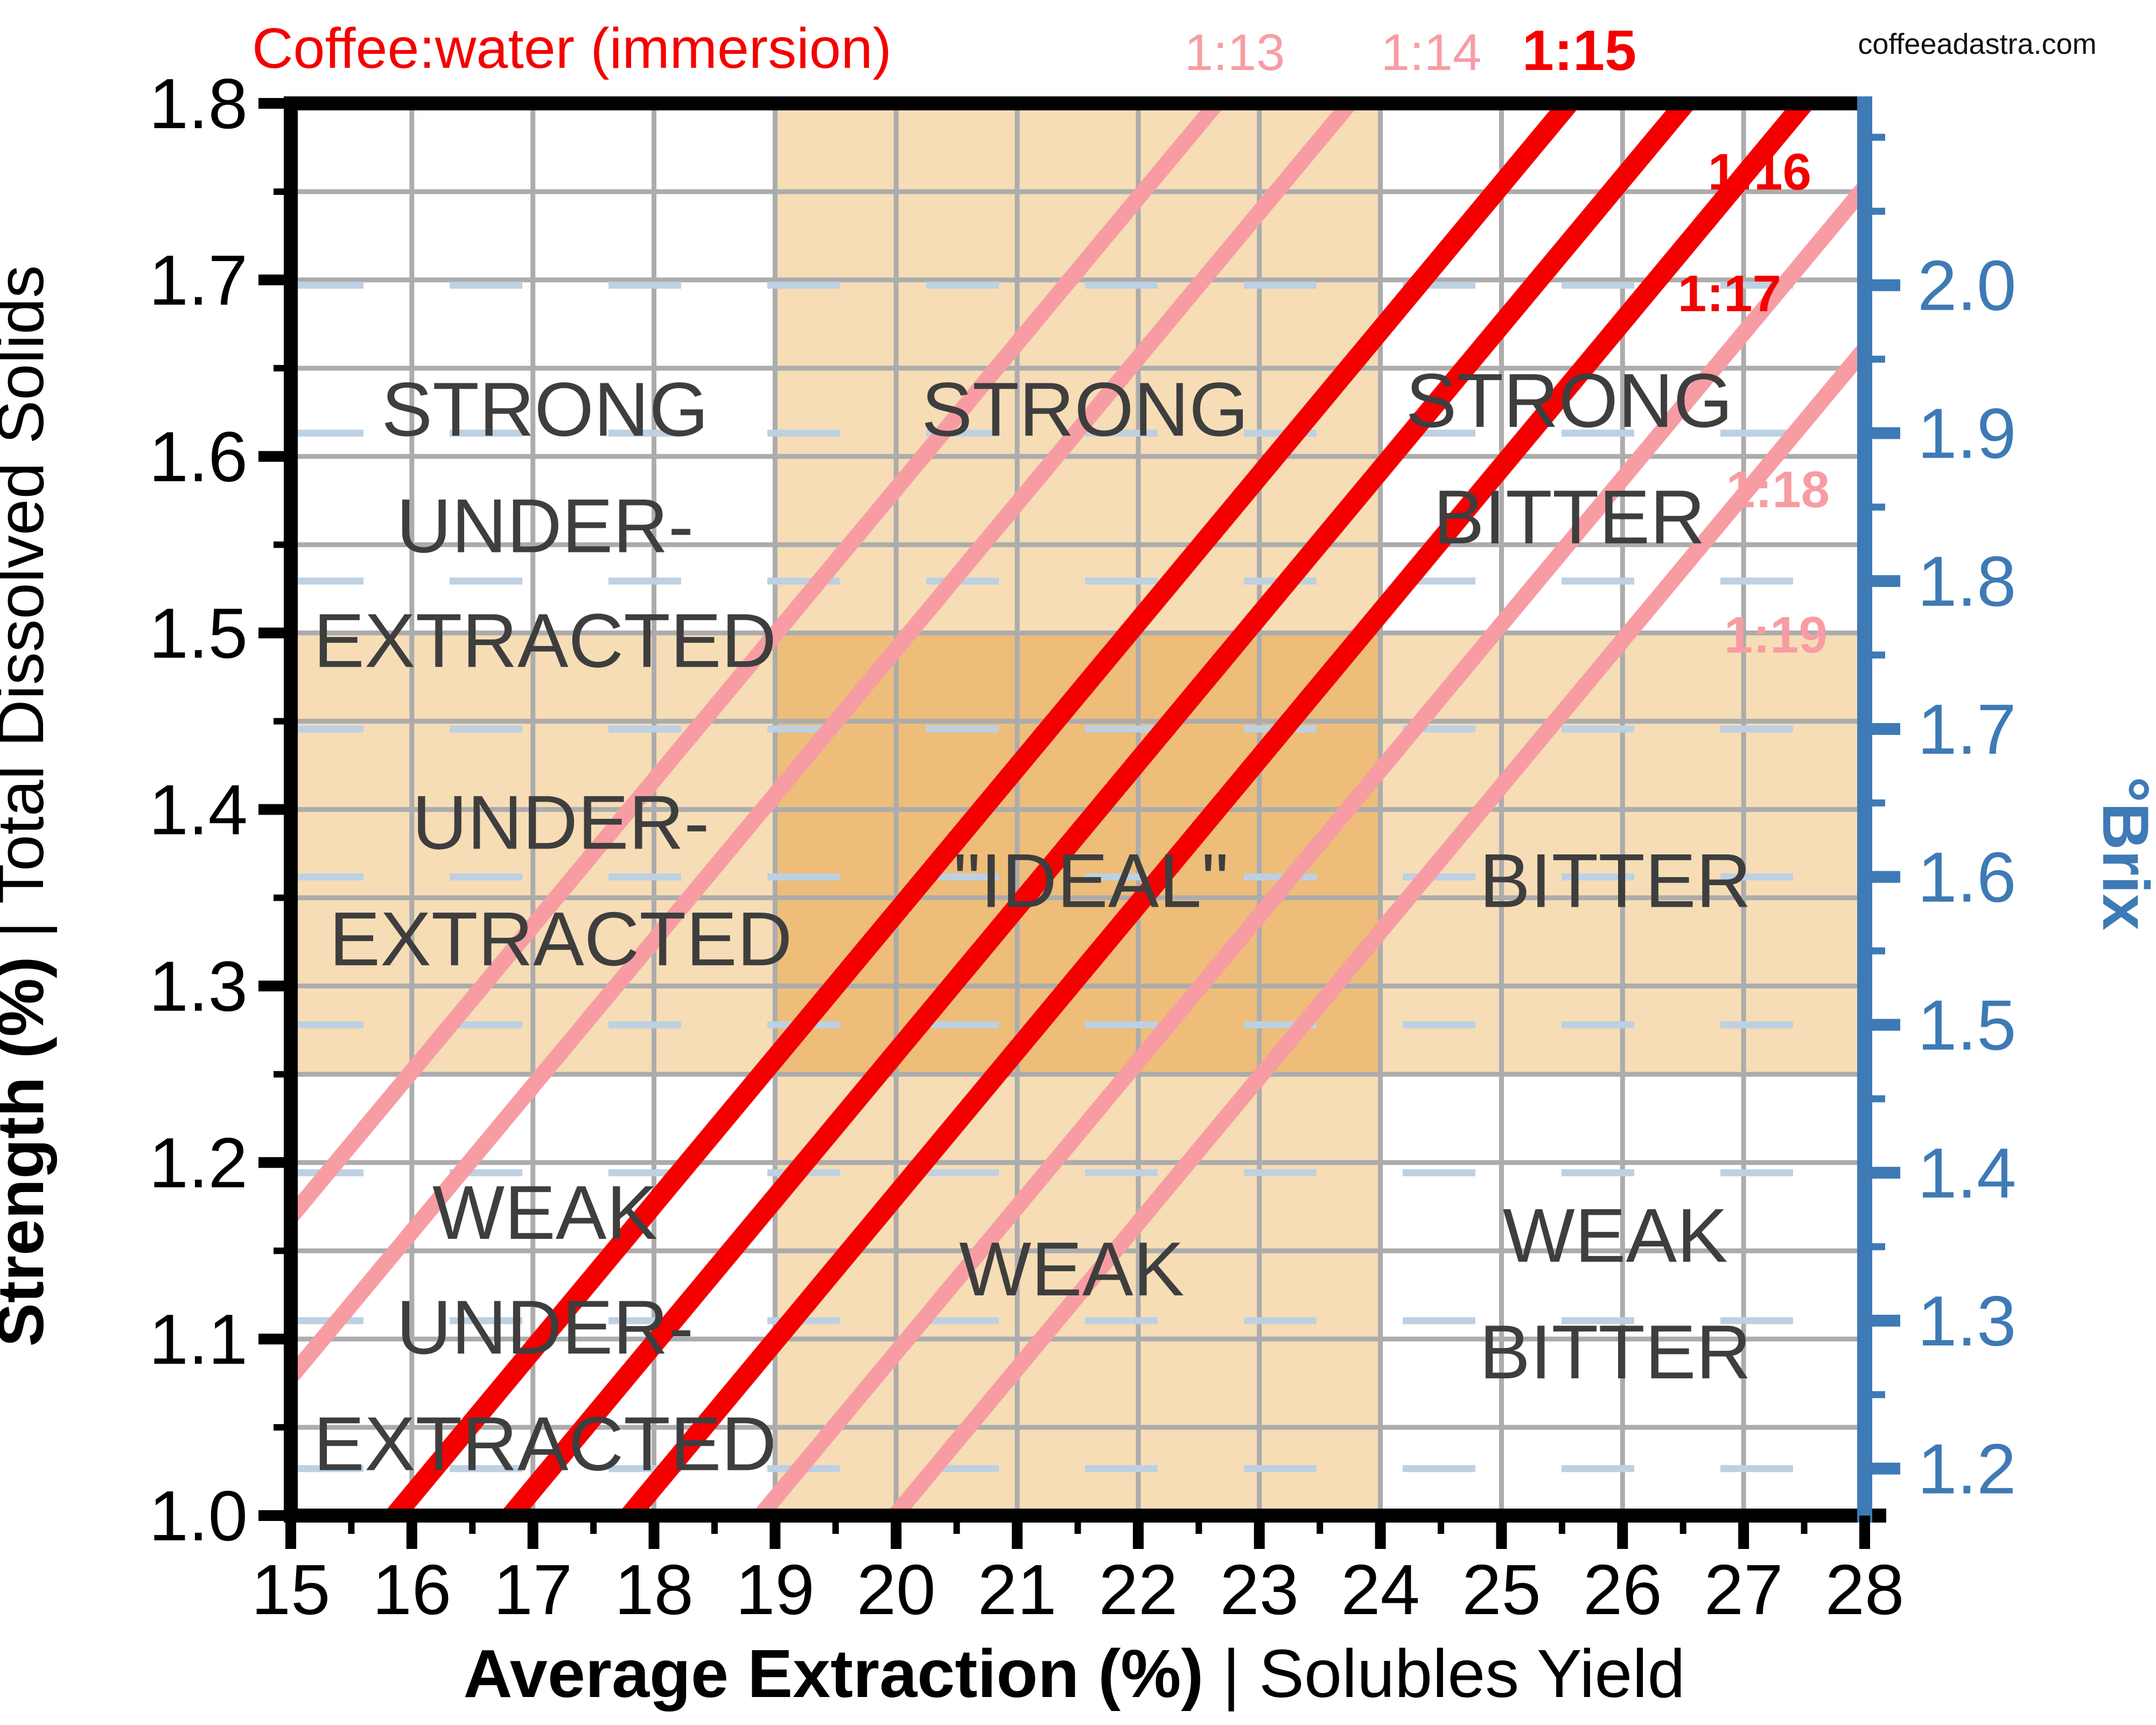 The width and height of the screenshot is (2156, 1725). What do you see at coordinates (1967, 1172) in the screenshot?
I see `brix-tick-label: 1.4` at bounding box center [1967, 1172].